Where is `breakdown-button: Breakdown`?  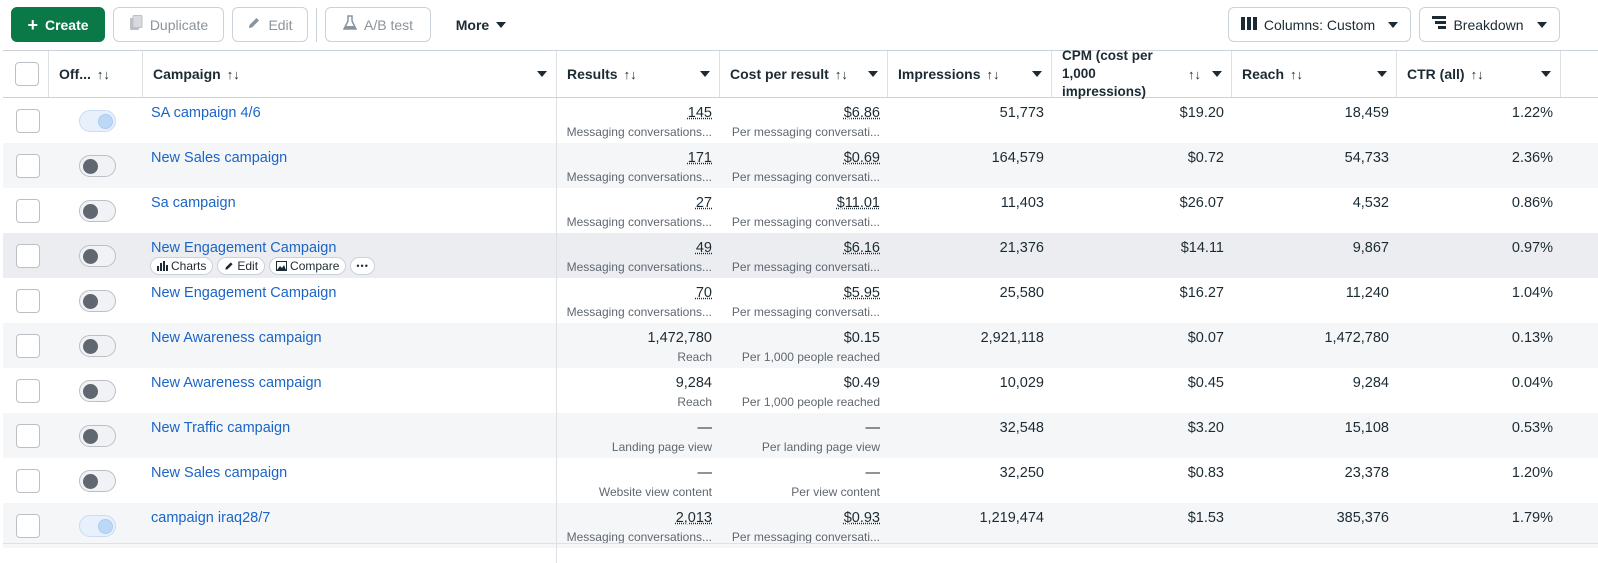 breakdown-button: Breakdown is located at coordinates (1489, 24).